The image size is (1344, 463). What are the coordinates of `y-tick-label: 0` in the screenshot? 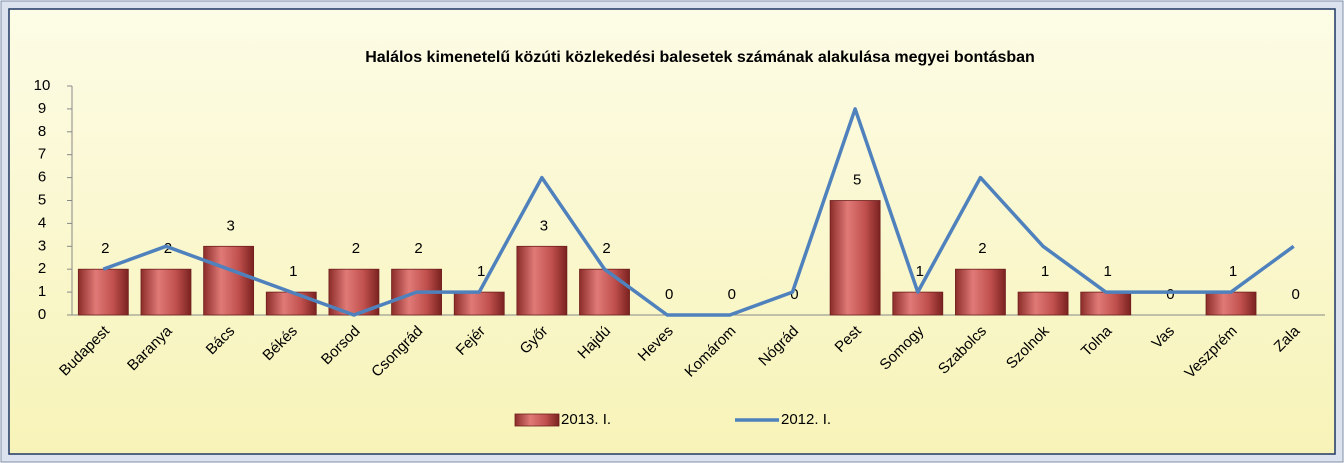 It's located at (42, 314).